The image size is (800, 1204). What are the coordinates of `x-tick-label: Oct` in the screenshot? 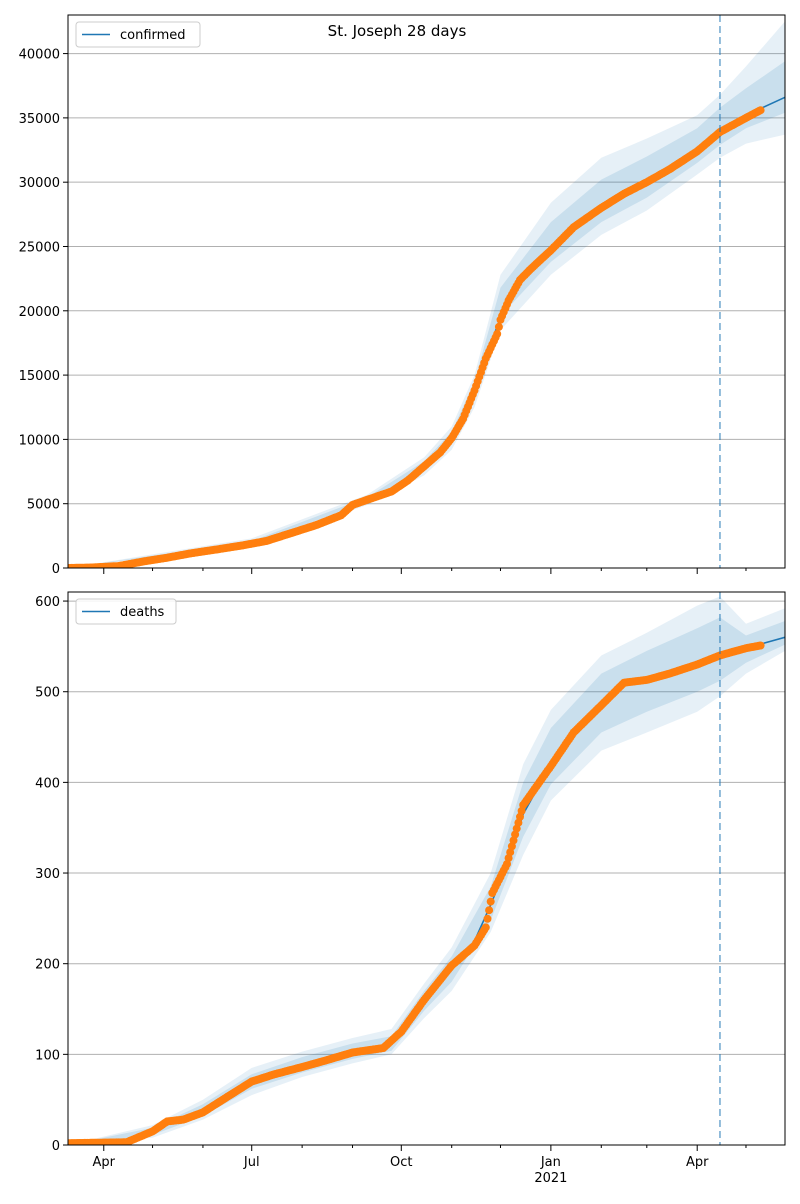 It's located at (401, 1162).